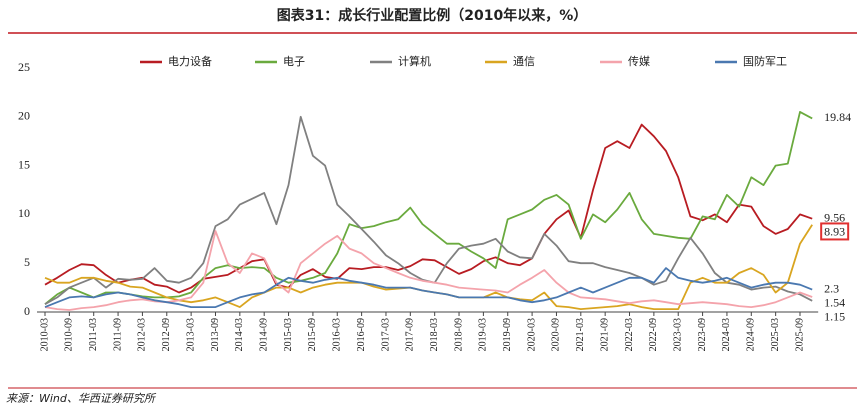 This screenshot has width=865, height=417. What do you see at coordinates (361, 334) in the screenshot?
I see `x-tick-label: 2016-09` at bounding box center [361, 334].